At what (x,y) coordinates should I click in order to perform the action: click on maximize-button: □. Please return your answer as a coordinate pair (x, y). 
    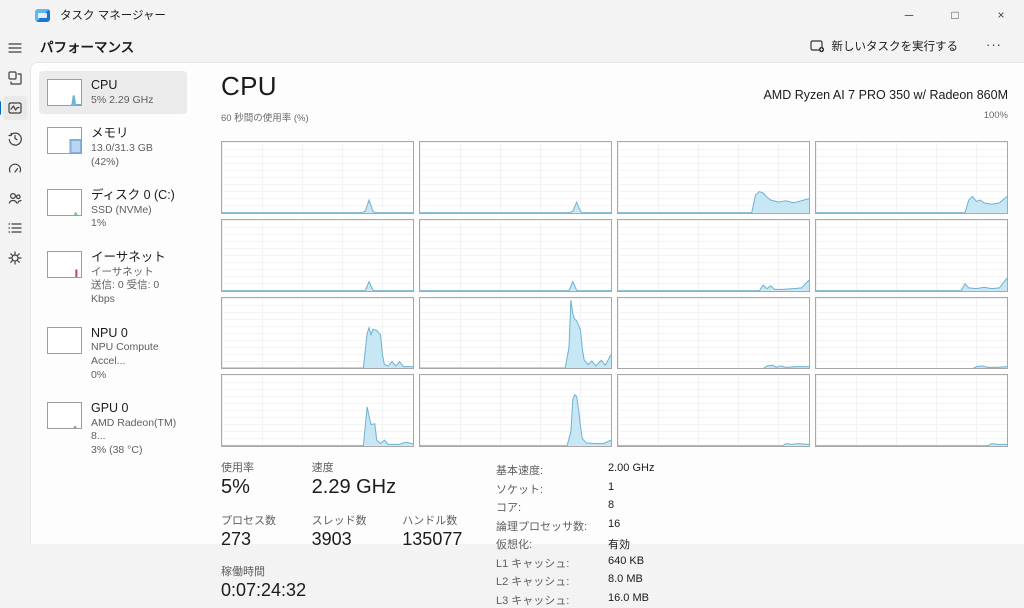
    Looking at the image, I should click on (955, 15).